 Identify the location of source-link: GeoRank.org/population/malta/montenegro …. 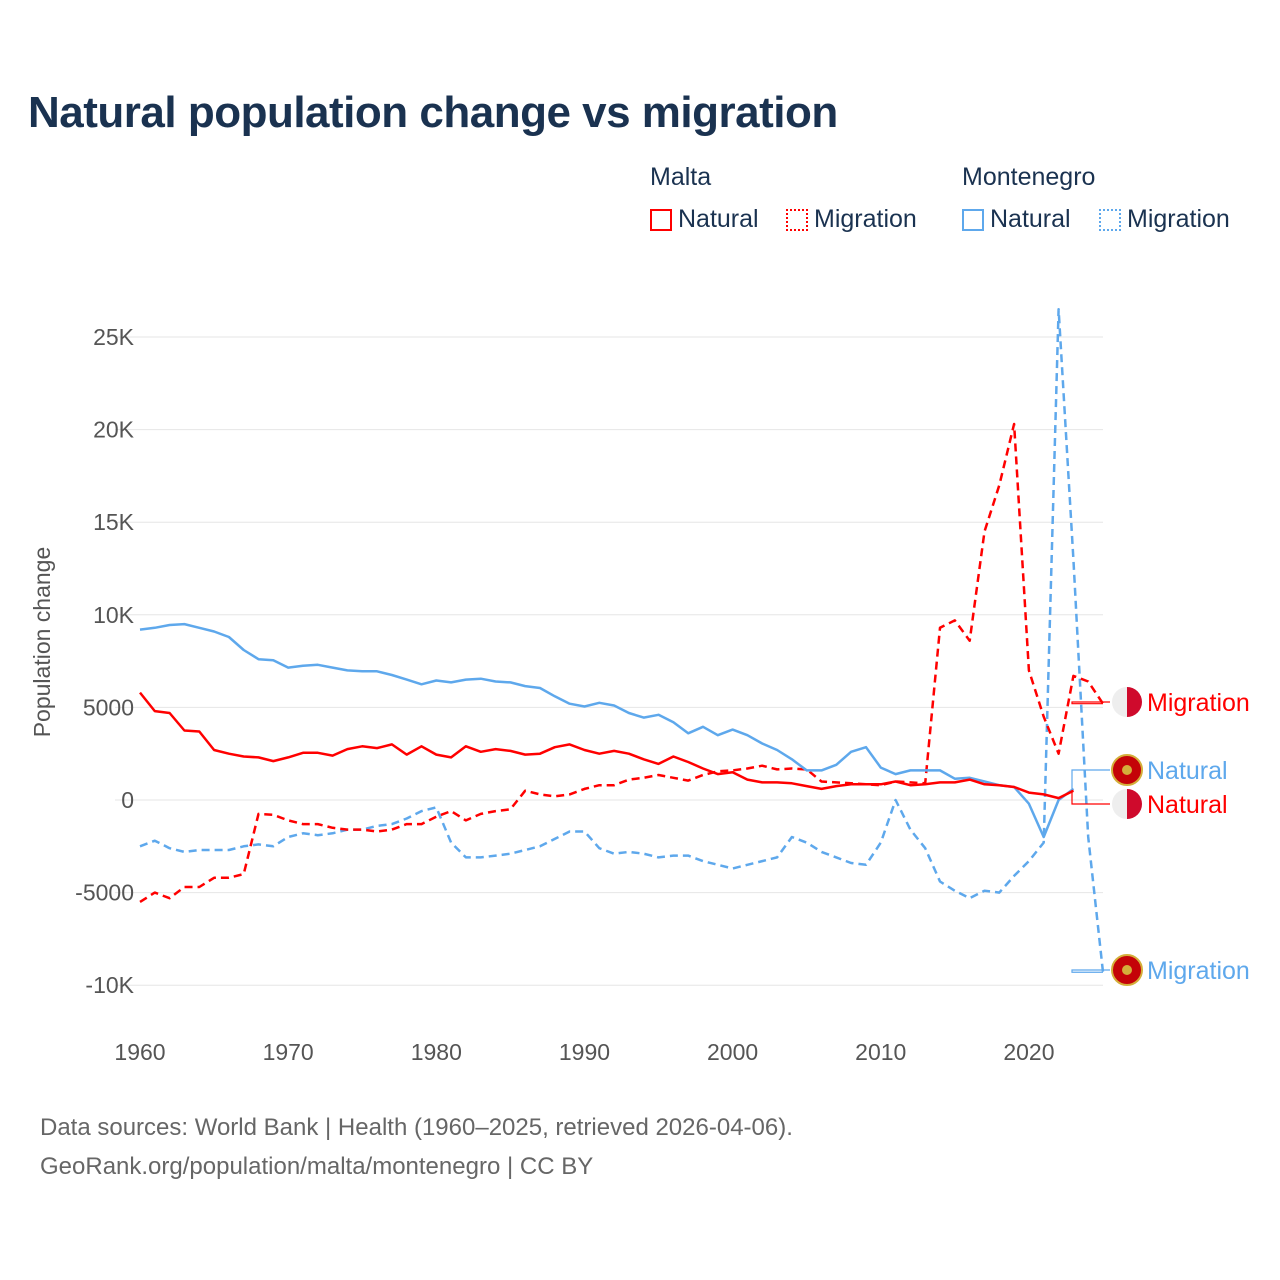
(317, 1166).